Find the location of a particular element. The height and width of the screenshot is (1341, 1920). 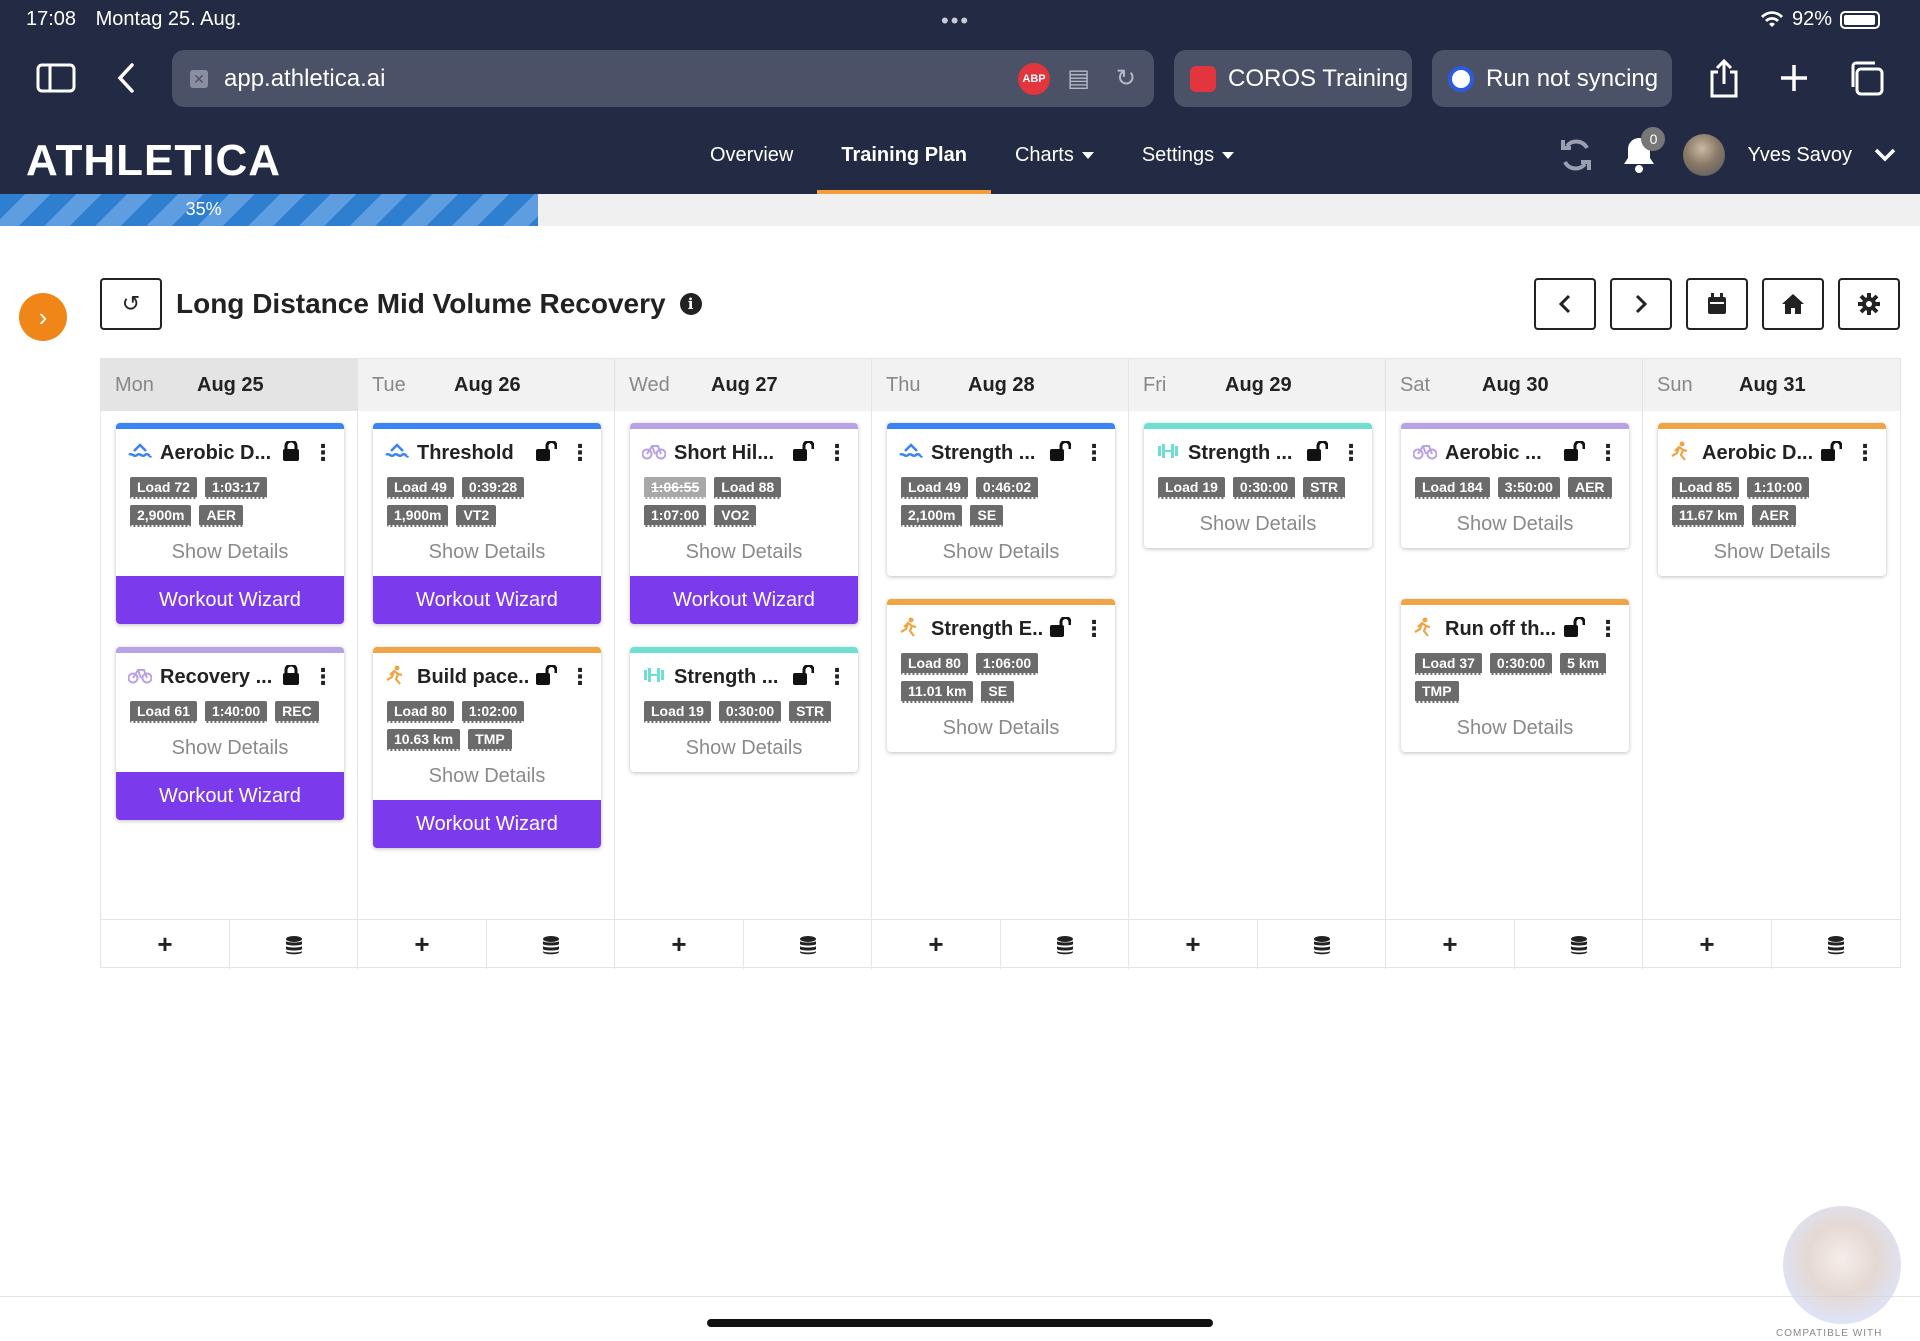

calendar-button is located at coordinates (1717, 304).